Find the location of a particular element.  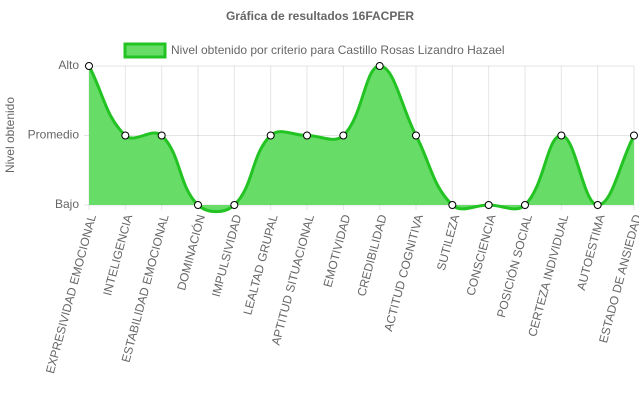

chart-title: Gráfica de resultados 16FACPER is located at coordinates (320, 16).